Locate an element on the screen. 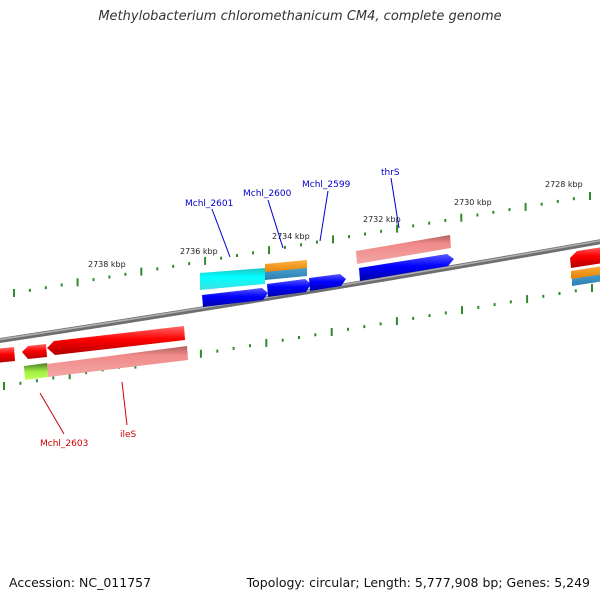 This screenshot has width=600, height=600. feature-teal is located at coordinates (286, 274).